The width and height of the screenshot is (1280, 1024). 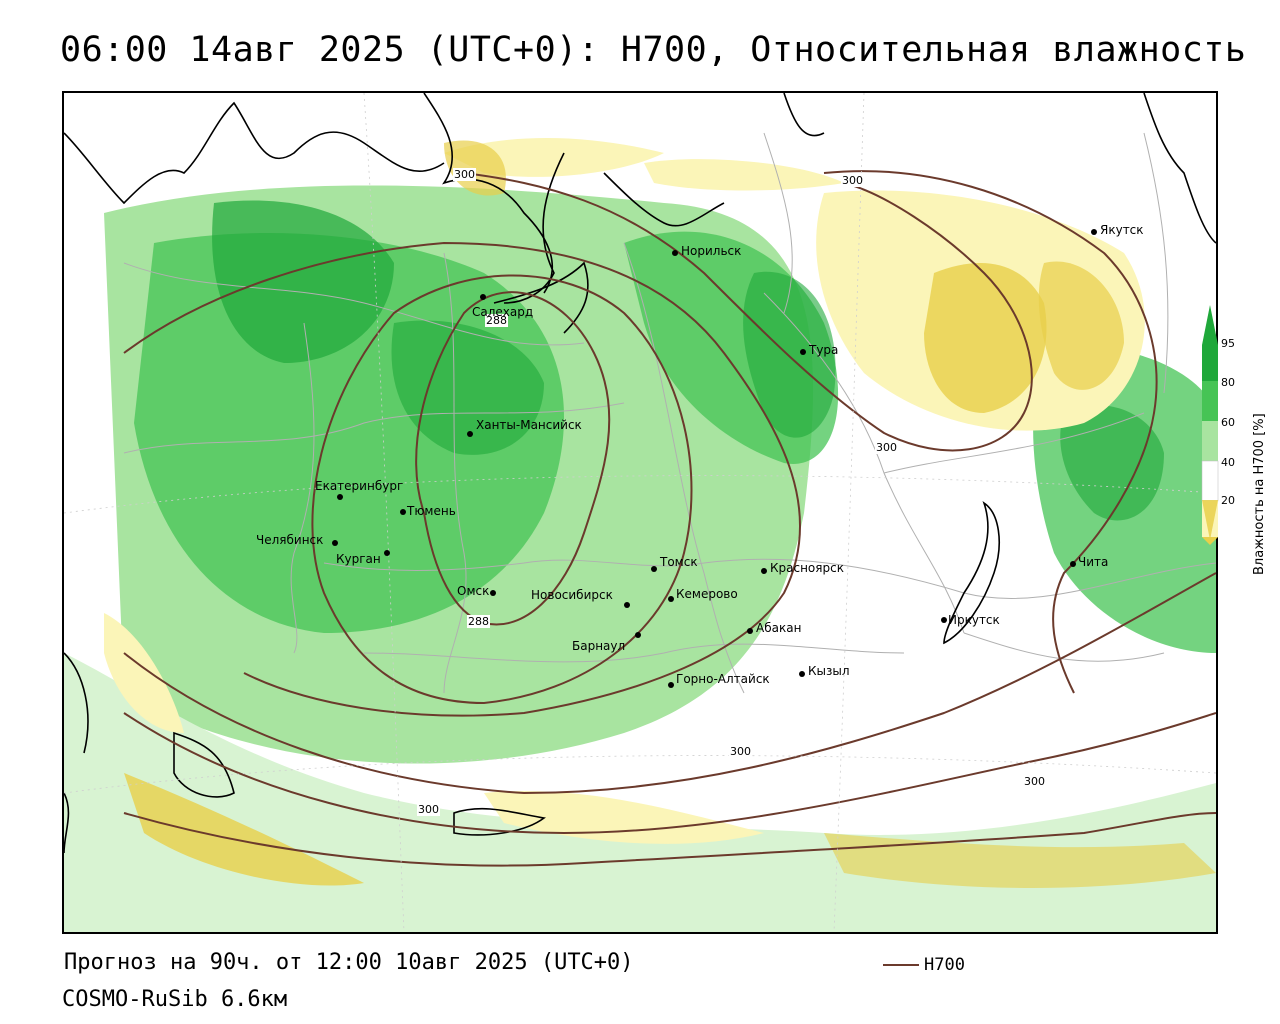 What do you see at coordinates (723, 679) in the screenshot?
I see `city-label-gorno-altaysk: Горно-Алтайск` at bounding box center [723, 679].